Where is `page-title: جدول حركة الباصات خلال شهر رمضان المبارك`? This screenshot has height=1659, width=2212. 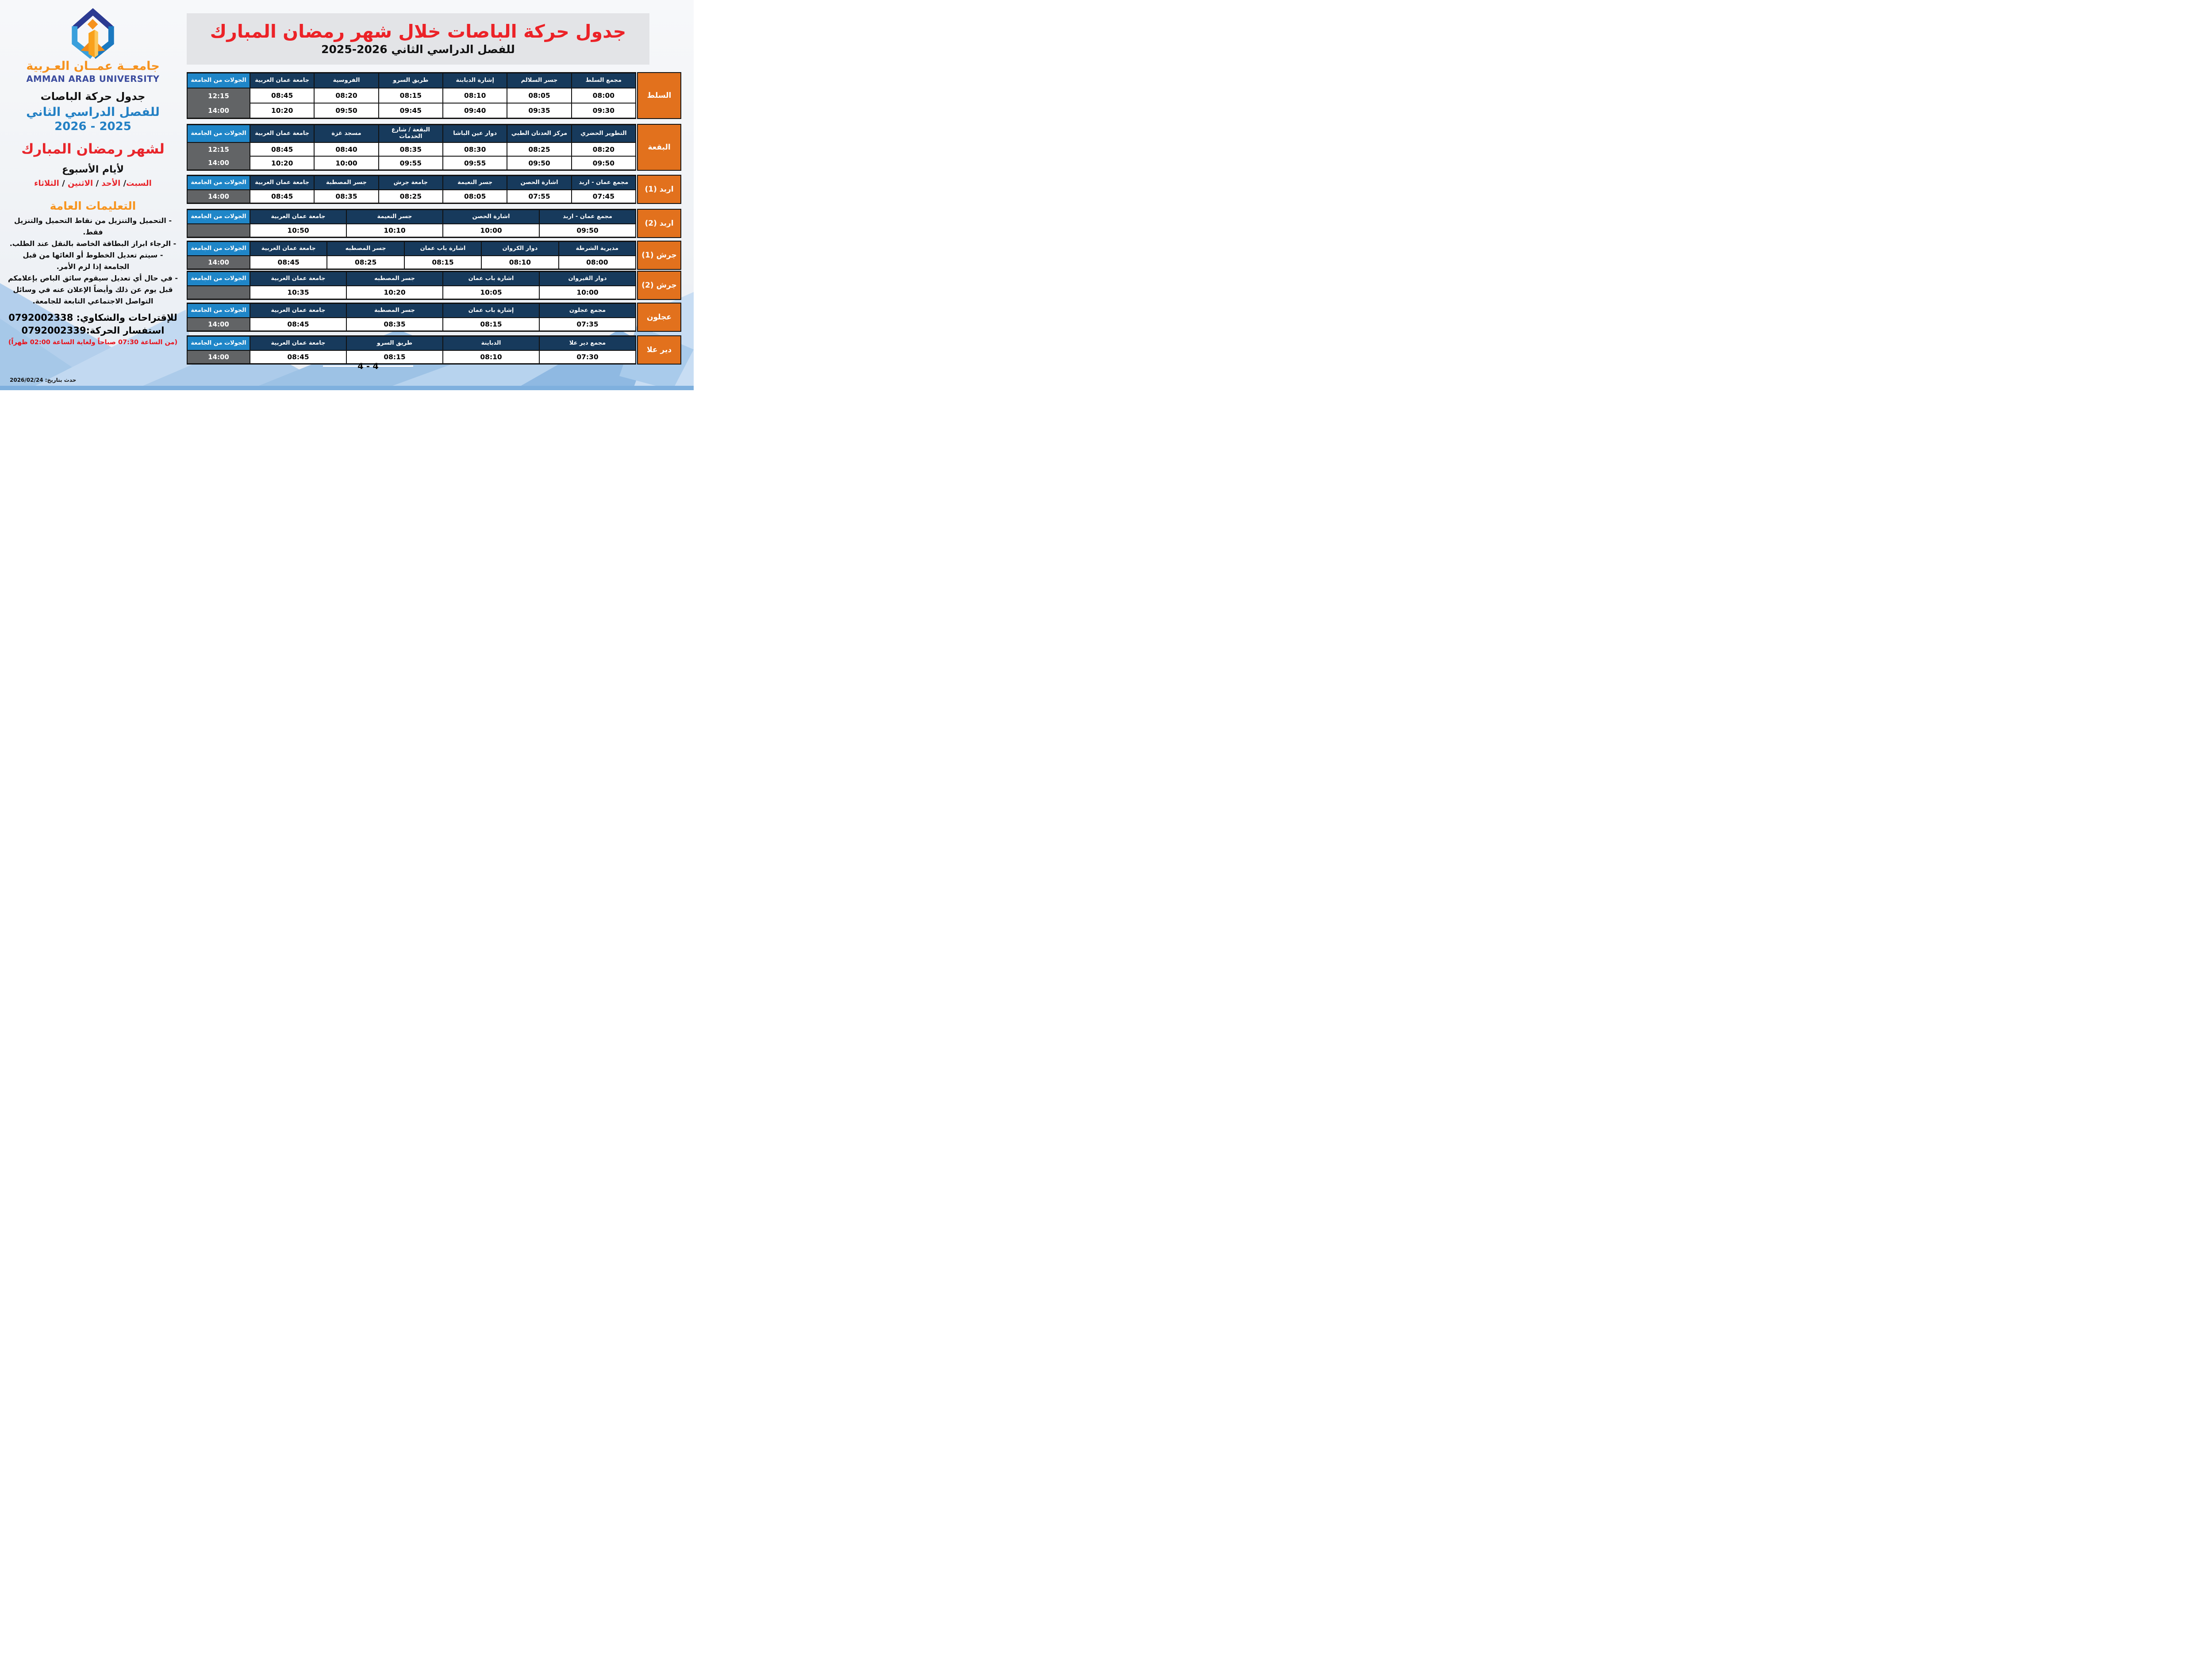
page-title: جدول حركة الباصات خلال شهر رمضان المبارك is located at coordinates (418, 31).